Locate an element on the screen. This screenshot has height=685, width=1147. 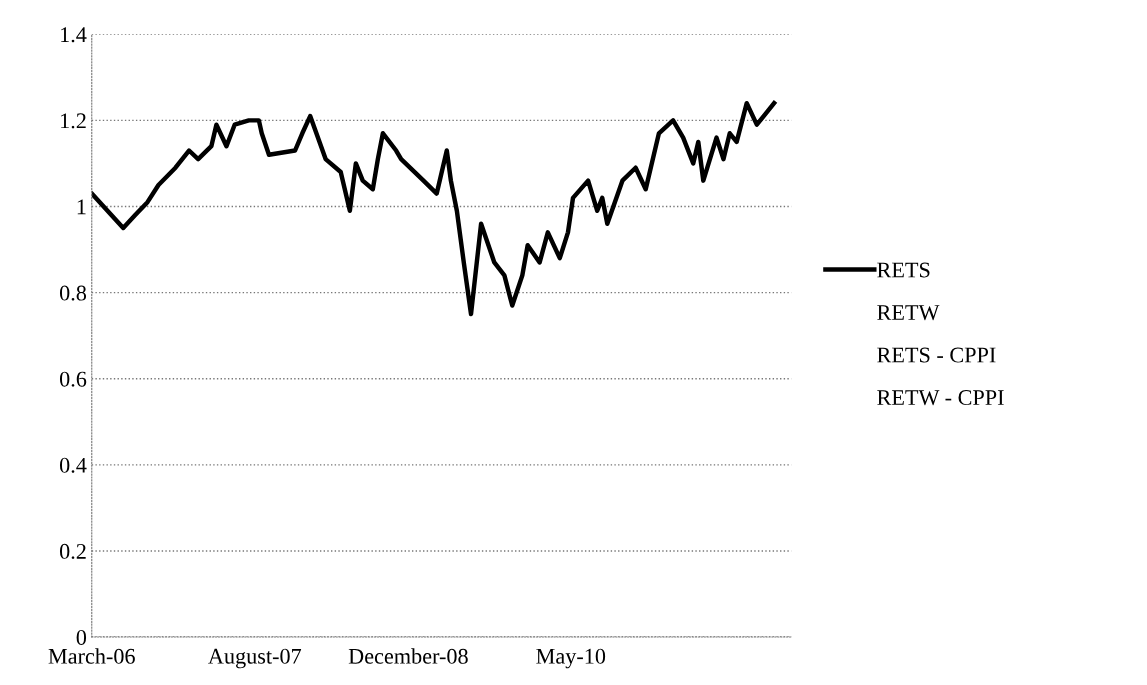
text: RETW - CPPI is located at coordinates (940, 398).